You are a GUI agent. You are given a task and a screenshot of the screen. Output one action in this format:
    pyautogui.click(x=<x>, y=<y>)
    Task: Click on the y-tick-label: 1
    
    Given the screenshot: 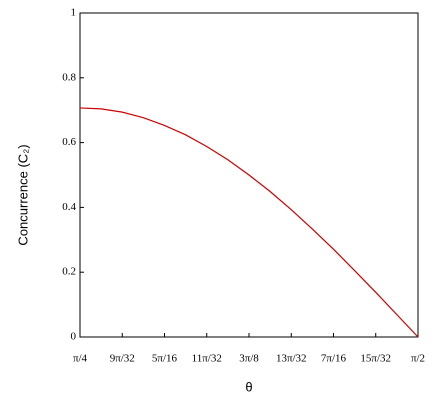 What is the action you would take?
    pyautogui.click(x=74, y=13)
    